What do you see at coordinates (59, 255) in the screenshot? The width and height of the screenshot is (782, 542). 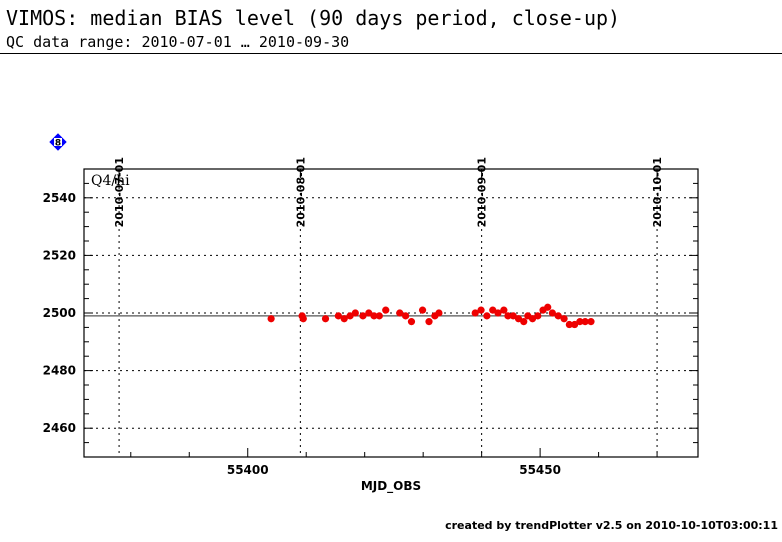 I see `y-tick-label: 2520` at bounding box center [59, 255].